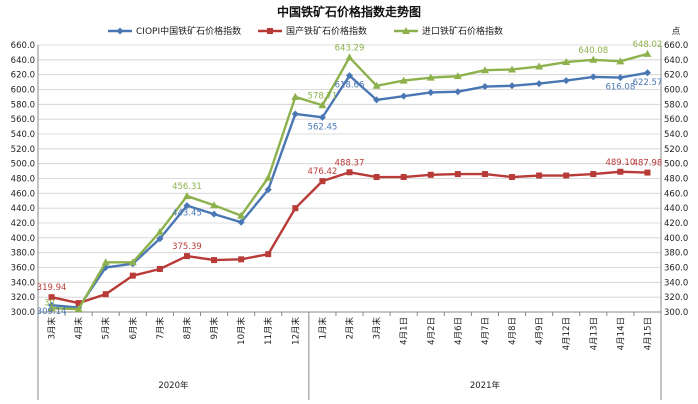 This screenshot has width=698, height=404. Describe the element at coordinates (326, 31) in the screenshot. I see `legend-label: 国产铁矿石价格指数` at that location.